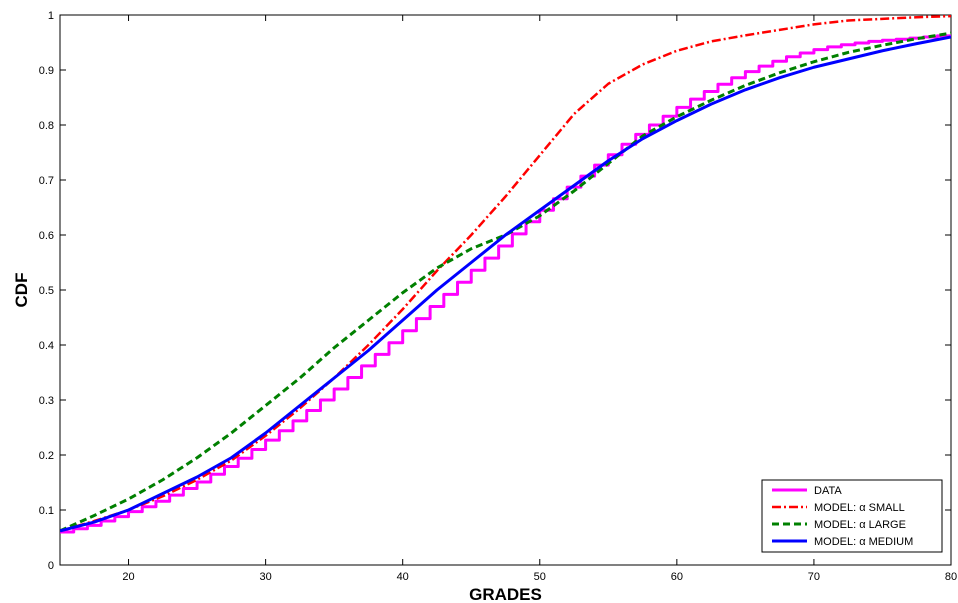  Describe the element at coordinates (46, 71) in the screenshot. I see `y-tick-label: 0.9` at that location.